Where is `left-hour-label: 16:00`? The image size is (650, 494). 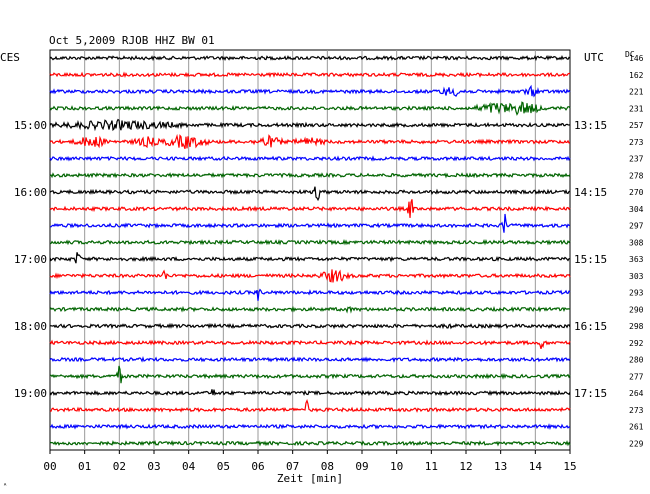
left-hour-label: 16:00 is located at coordinates (30, 192).